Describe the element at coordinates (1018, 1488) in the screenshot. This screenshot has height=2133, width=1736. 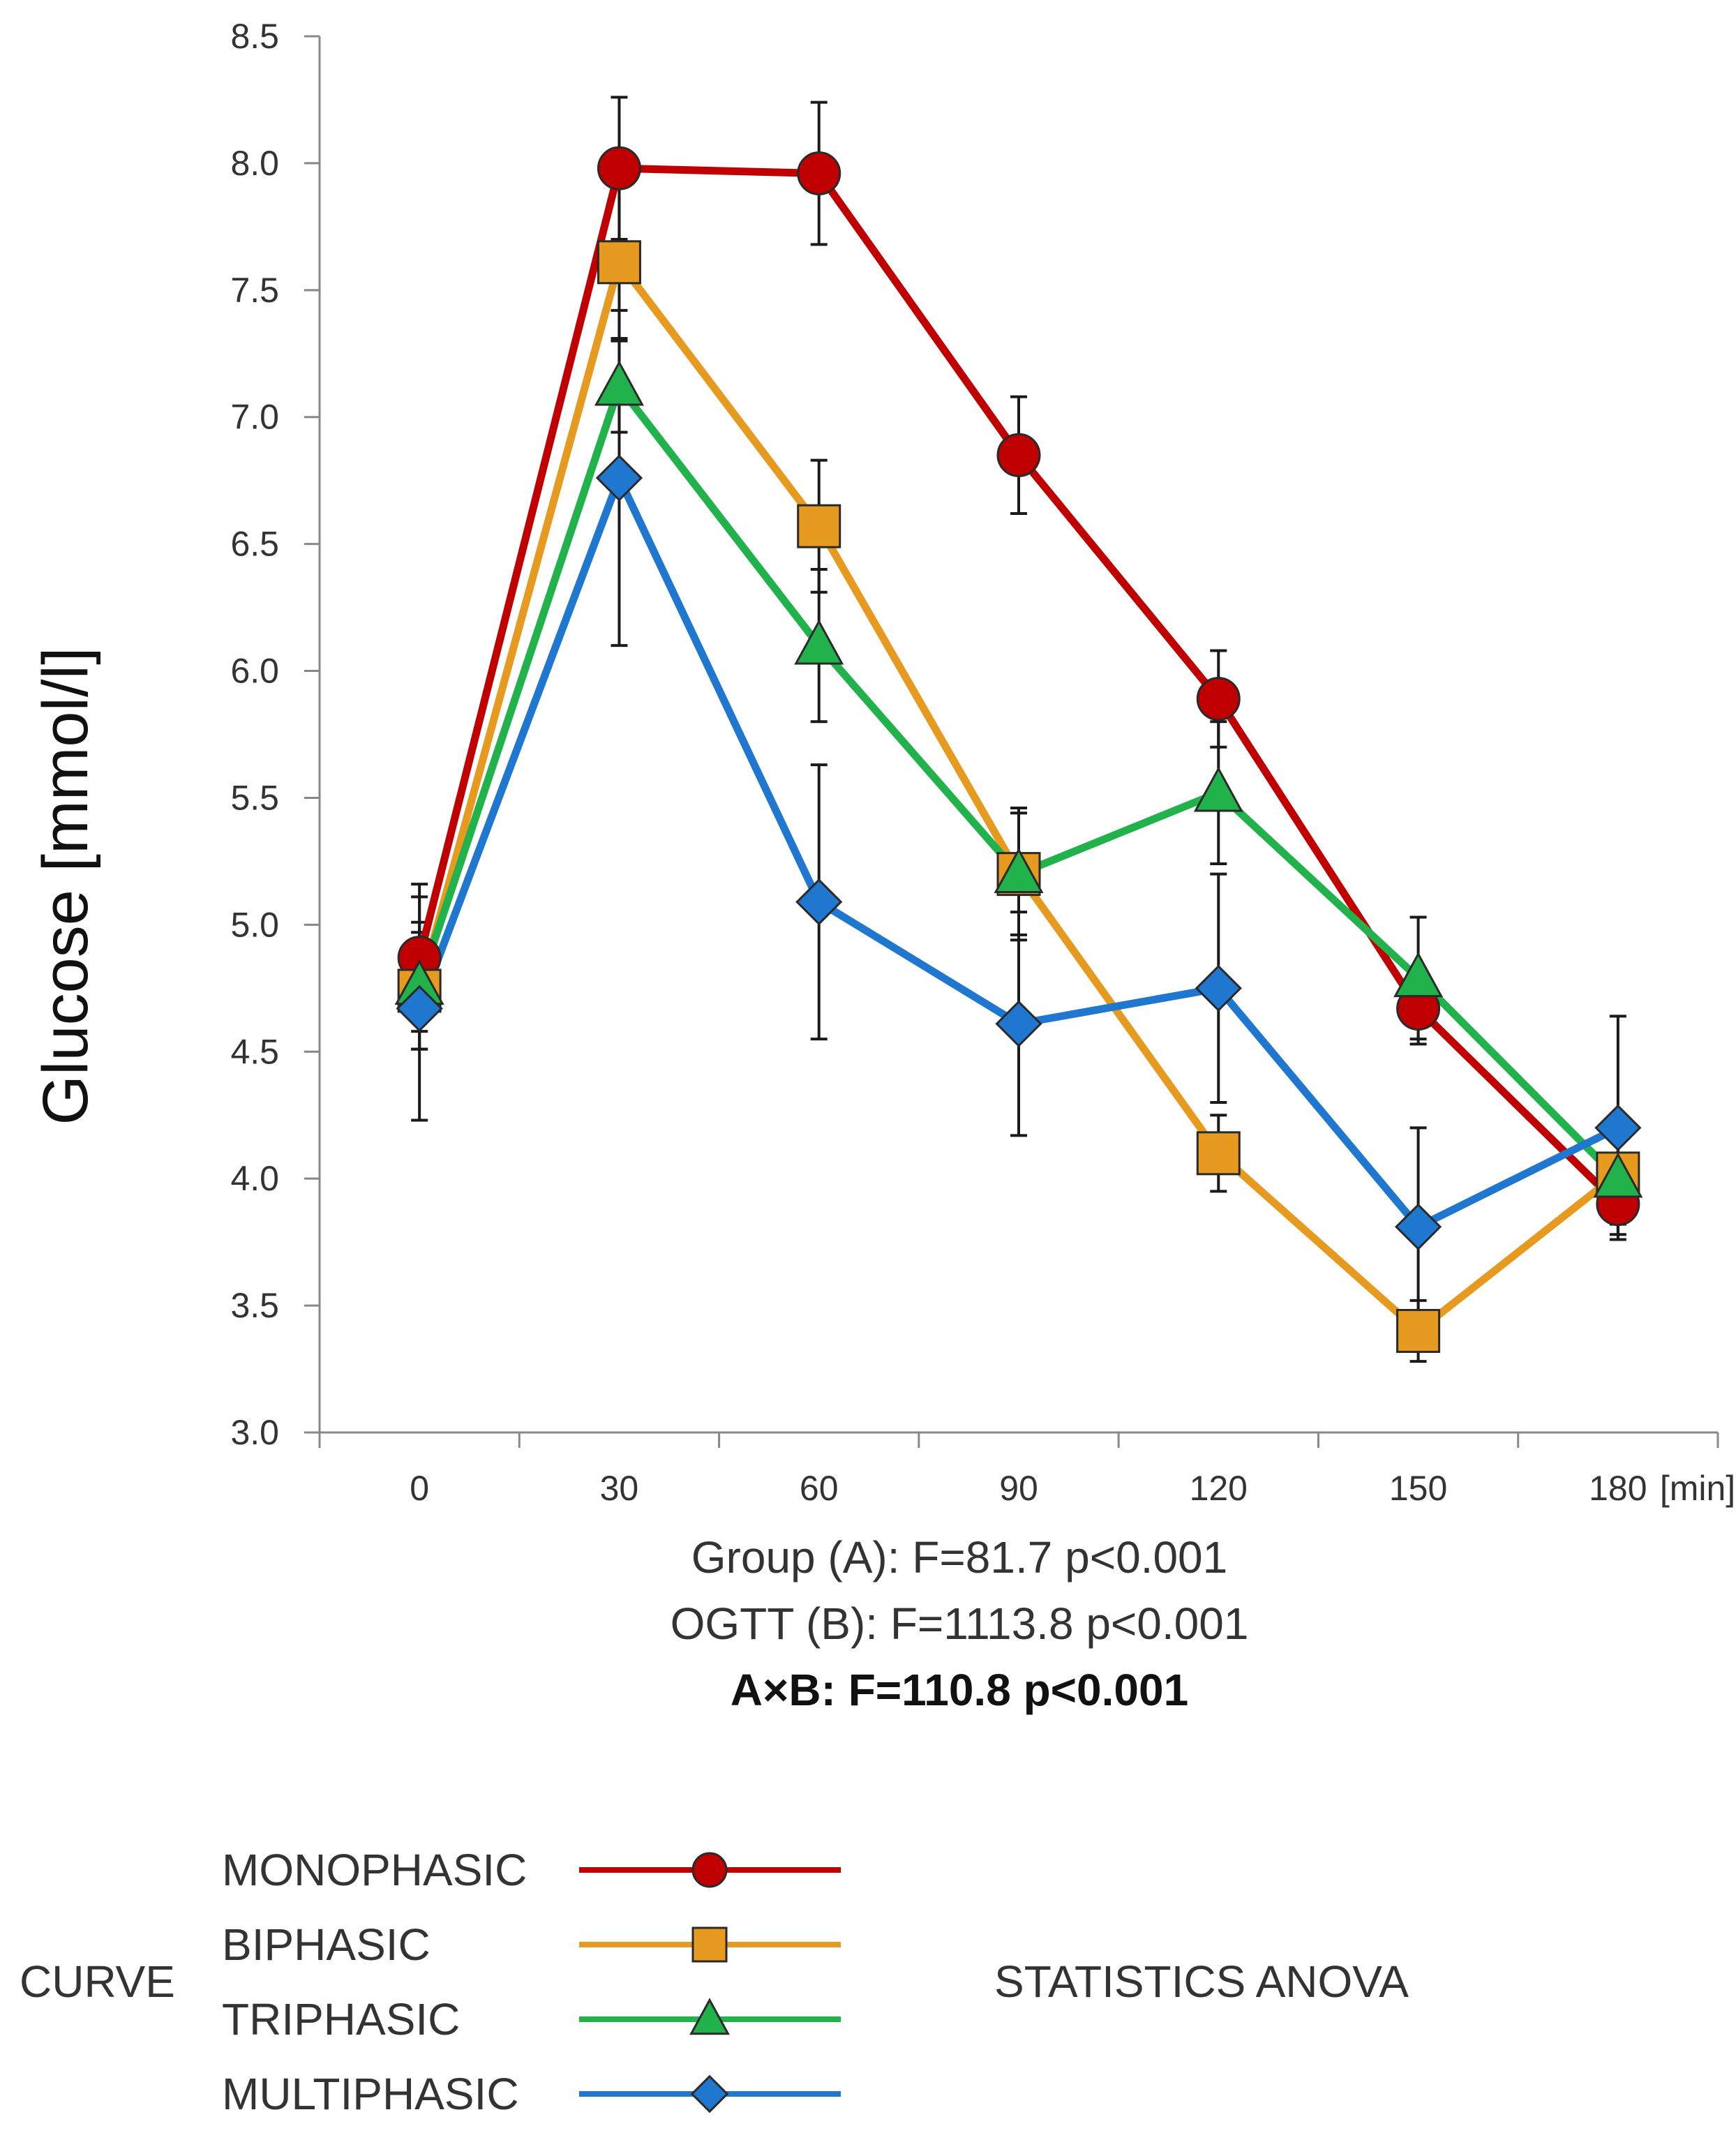
I see `x-tick-label: 90` at that location.